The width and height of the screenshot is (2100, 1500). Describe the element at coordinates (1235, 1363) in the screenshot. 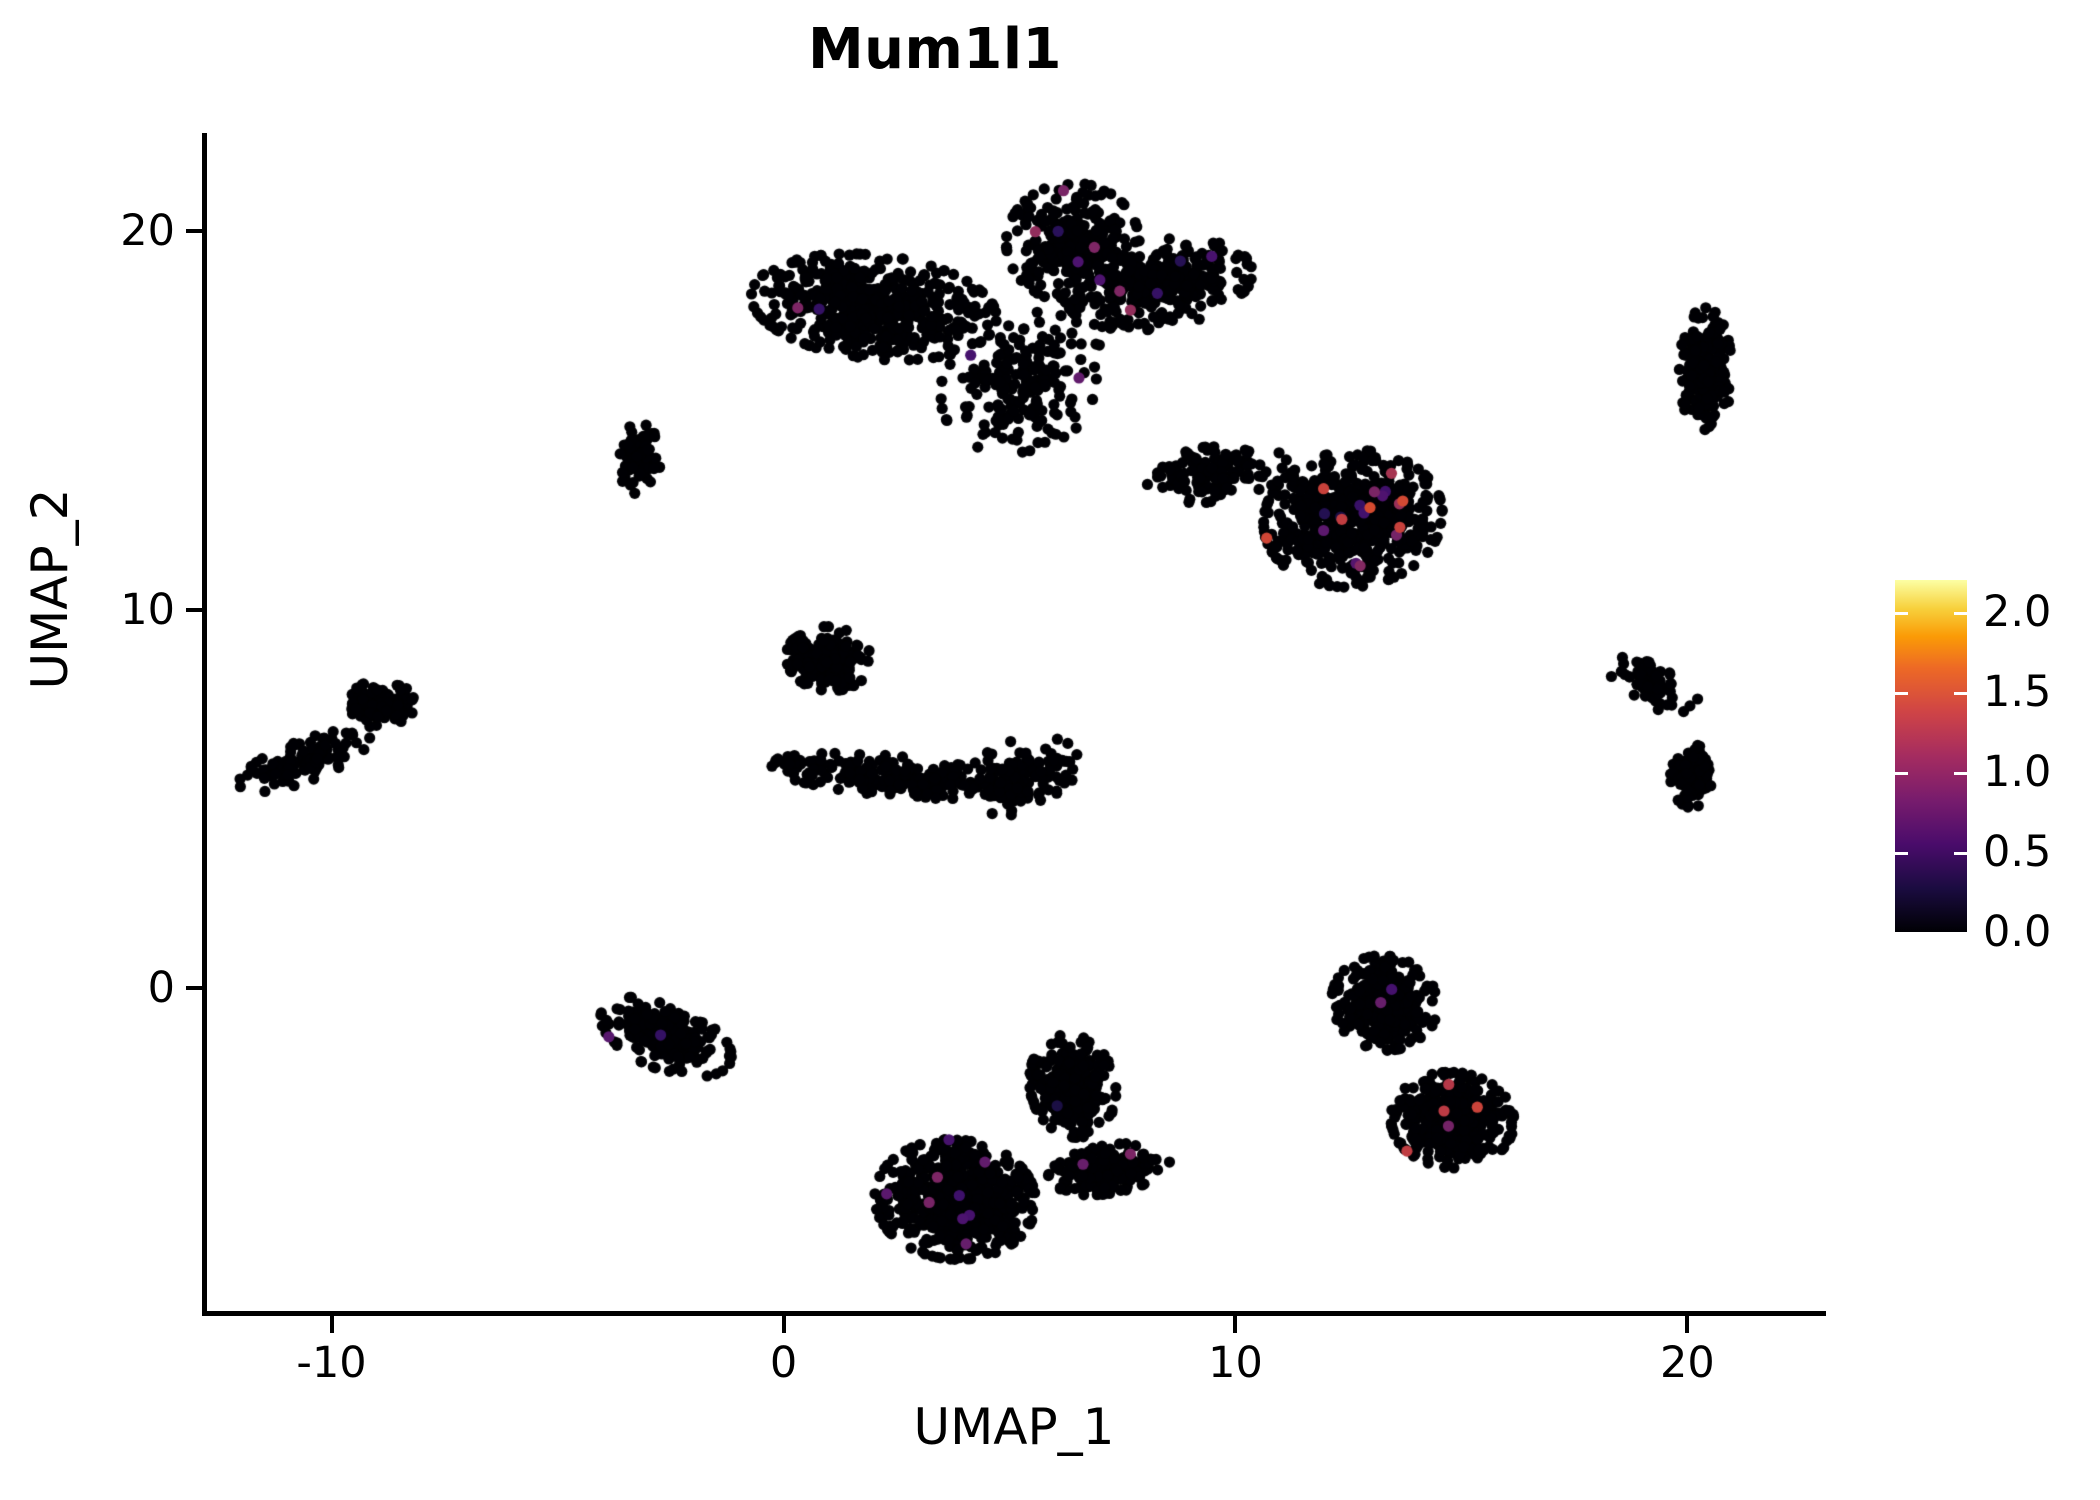

I see `x-tick-label: 10` at that location.